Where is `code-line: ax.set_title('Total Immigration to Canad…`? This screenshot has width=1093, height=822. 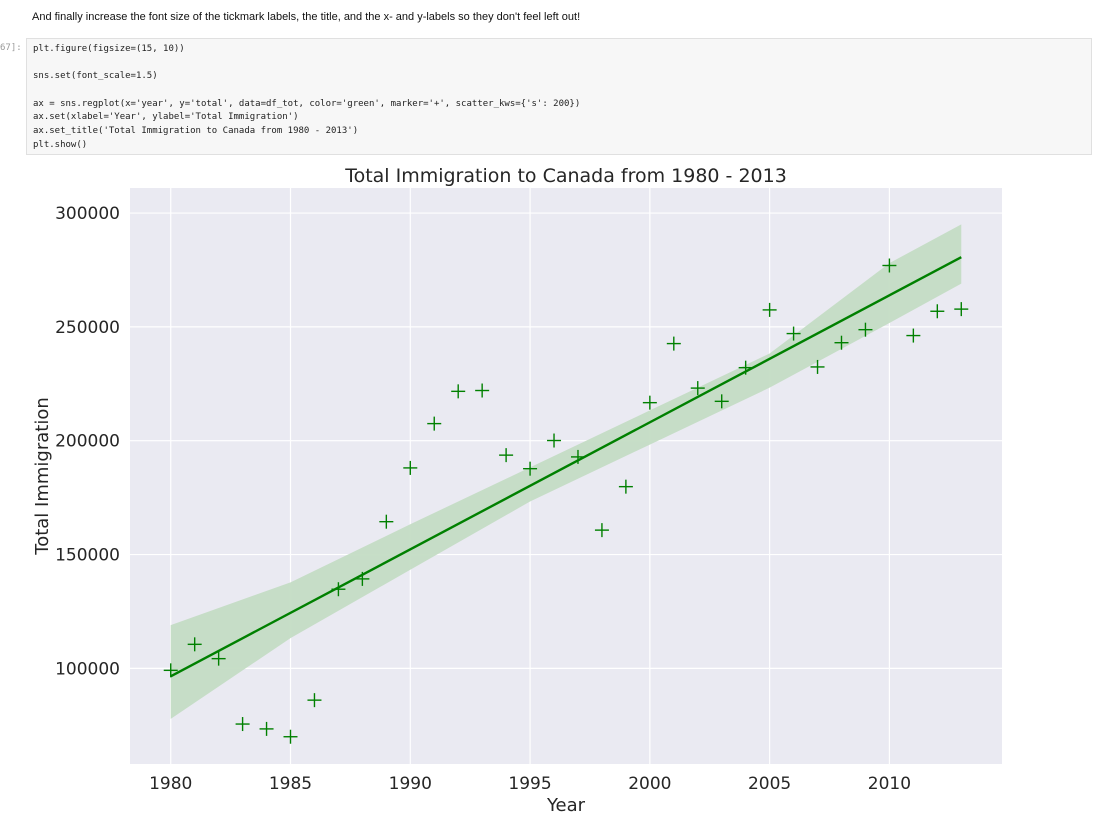 code-line: ax.set_title('Total Immigration to Canad… is located at coordinates (196, 131).